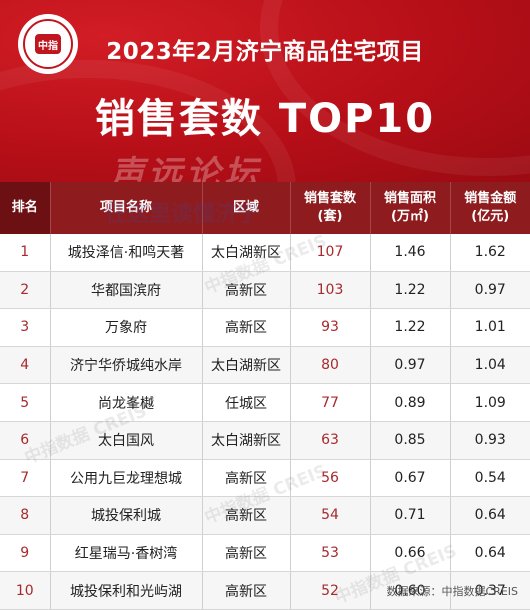  What do you see at coordinates (490, 208) in the screenshot?
I see `column-header: 销售金额 (亿元)` at bounding box center [490, 208].